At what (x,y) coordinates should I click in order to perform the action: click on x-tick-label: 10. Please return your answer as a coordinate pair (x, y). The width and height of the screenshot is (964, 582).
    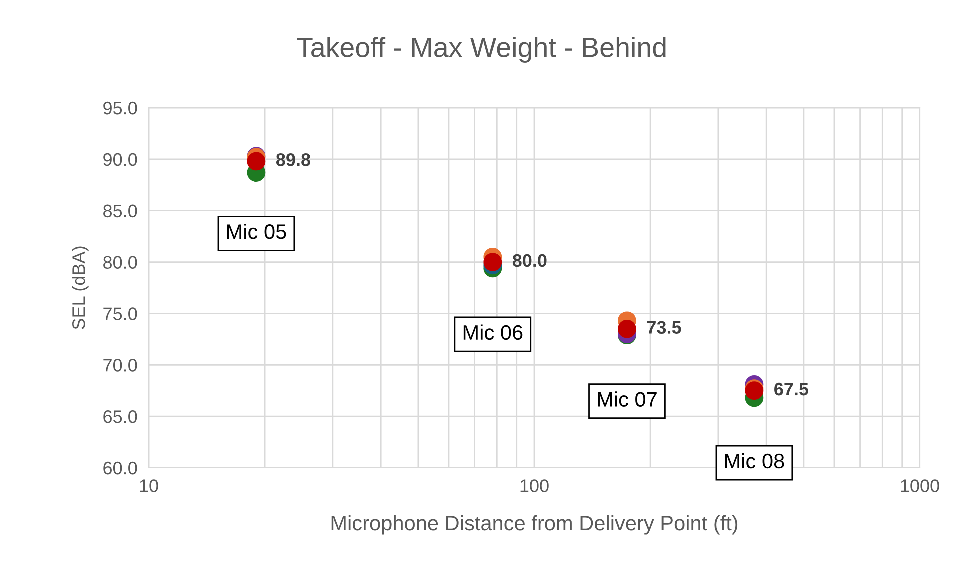
    Looking at the image, I should click on (149, 486).